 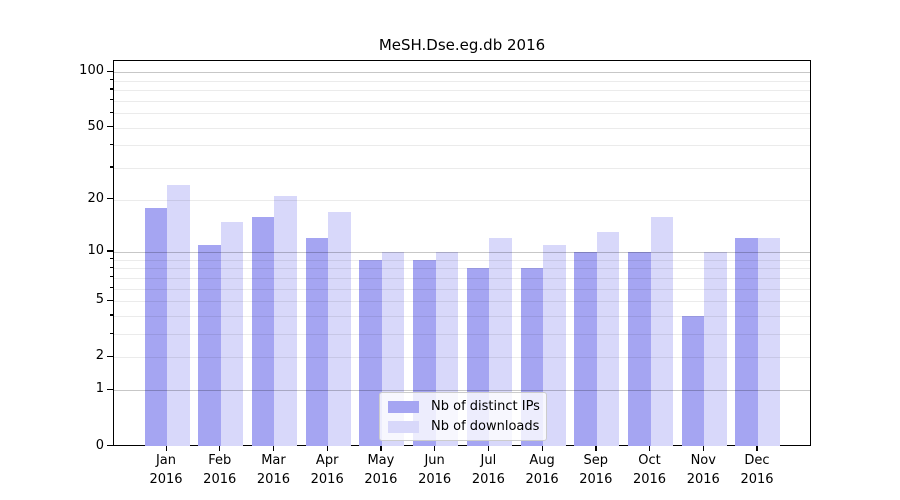 What do you see at coordinates (596, 470) in the screenshot?
I see `x-tick-label-sep: Sep 2016` at bounding box center [596, 470].